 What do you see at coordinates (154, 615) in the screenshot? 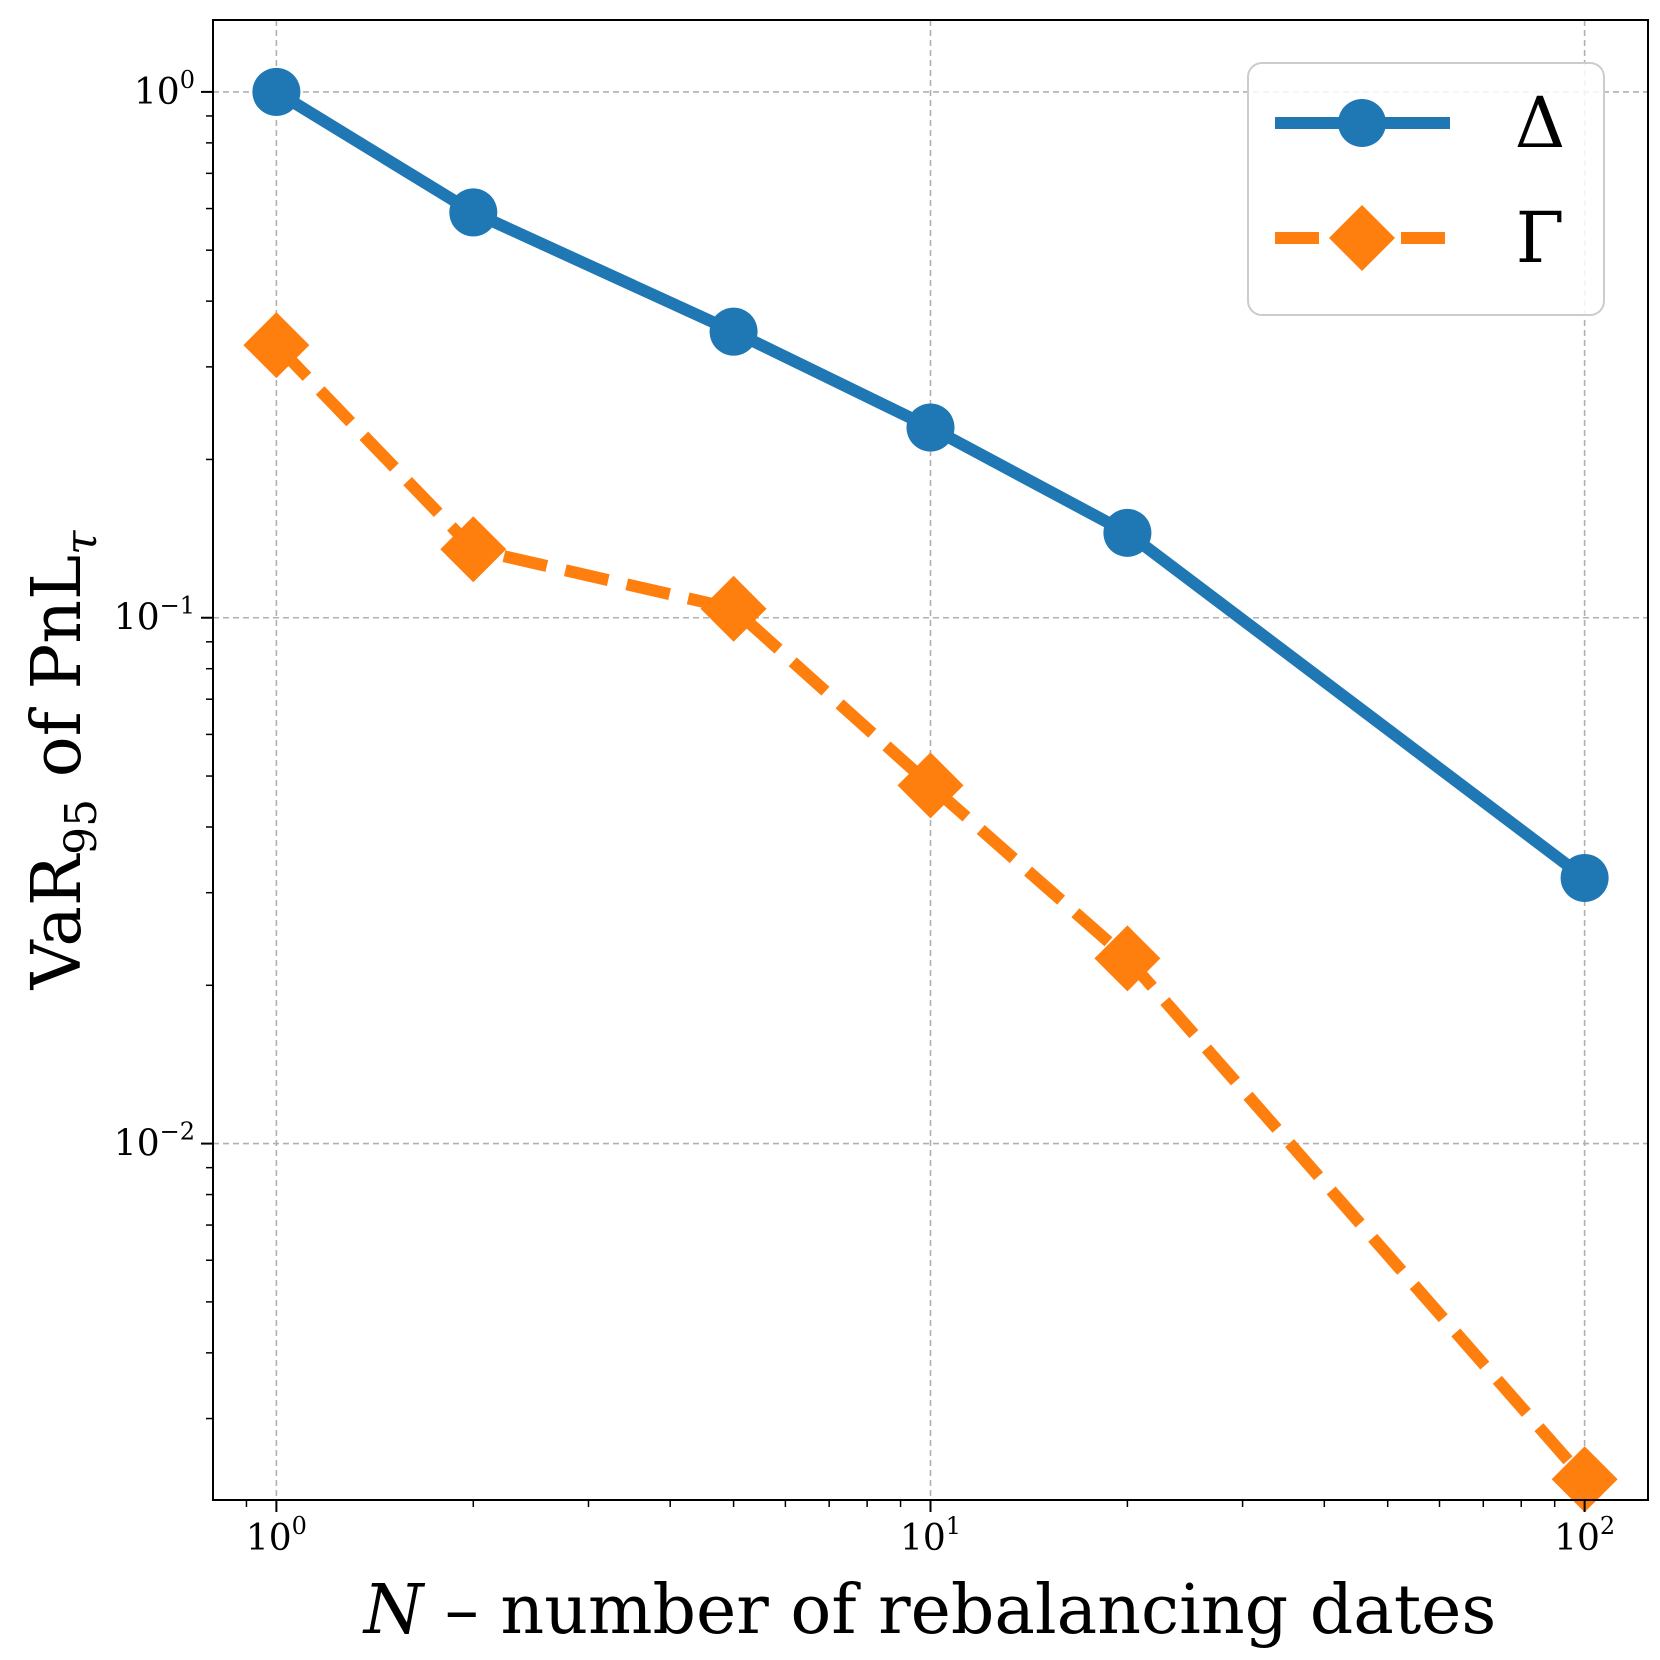
I see `y-tick-label: 10⁻¹` at bounding box center [154, 615].